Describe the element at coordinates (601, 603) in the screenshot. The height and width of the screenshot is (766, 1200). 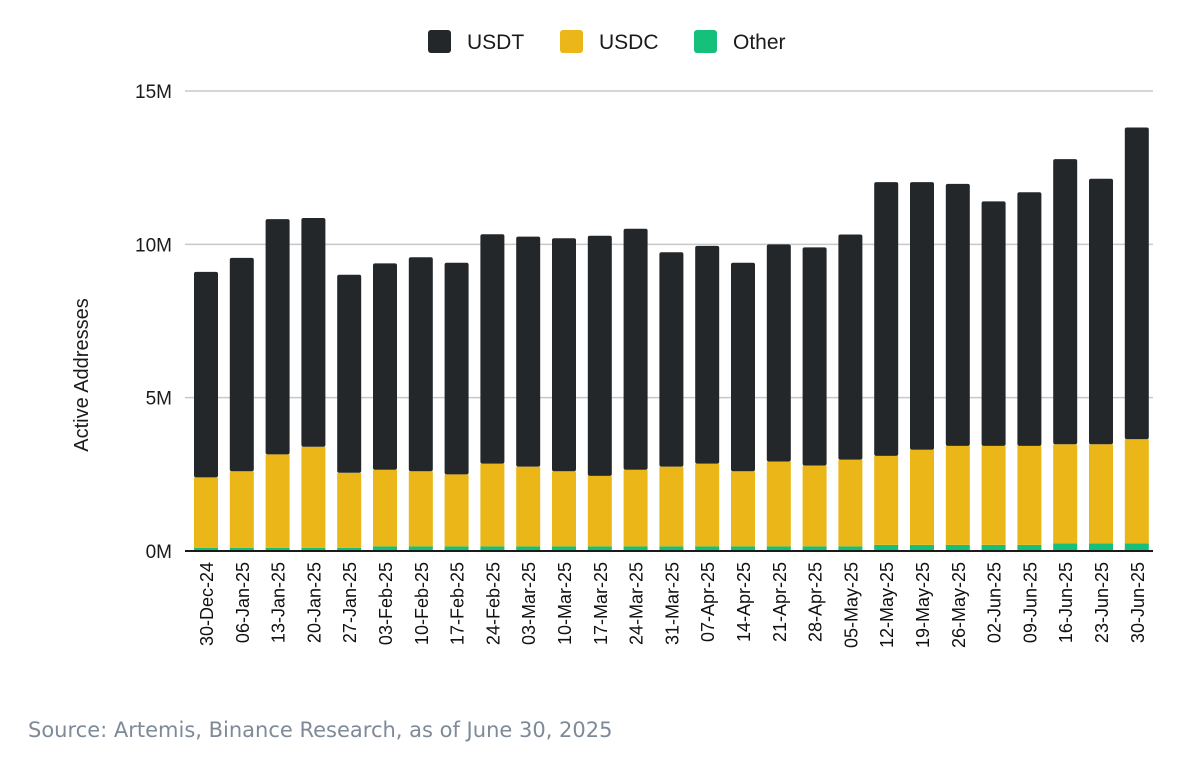
I see `x-tick-label: 17-Mar-25` at that location.